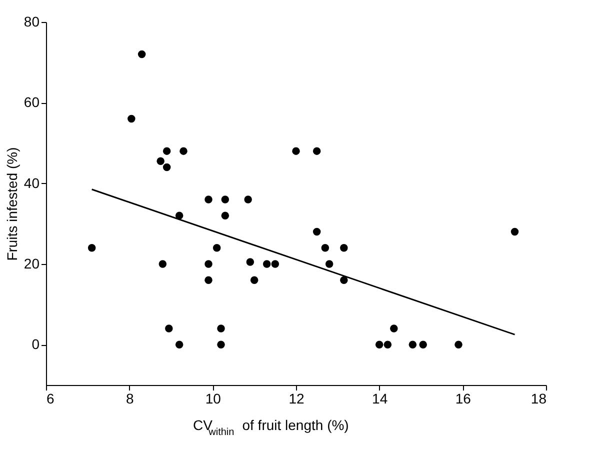  What do you see at coordinates (213, 398) in the screenshot?
I see `x-tick-label: 10` at bounding box center [213, 398].